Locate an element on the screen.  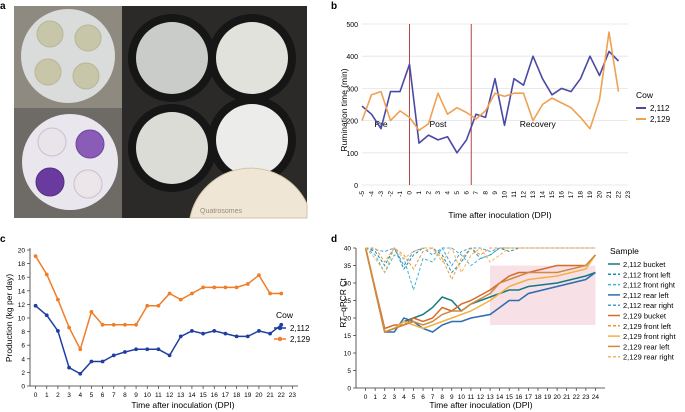
chart-b-xtick-27: 22 is located at coordinates (619, 195).